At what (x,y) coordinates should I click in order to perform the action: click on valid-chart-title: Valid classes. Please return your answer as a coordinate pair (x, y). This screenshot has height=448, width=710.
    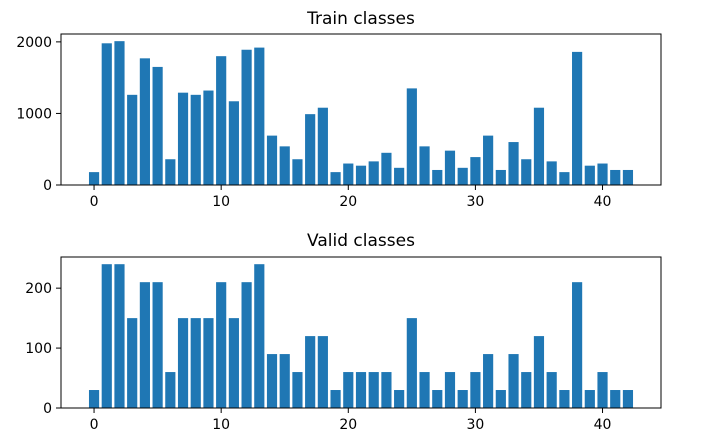
    Looking at the image, I should click on (361, 241).